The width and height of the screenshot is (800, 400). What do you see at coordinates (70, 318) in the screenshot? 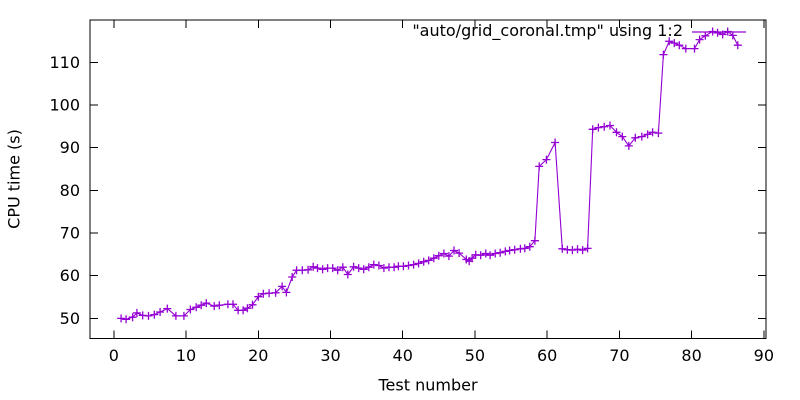
I see `y-tick-label: 50` at bounding box center [70, 318].